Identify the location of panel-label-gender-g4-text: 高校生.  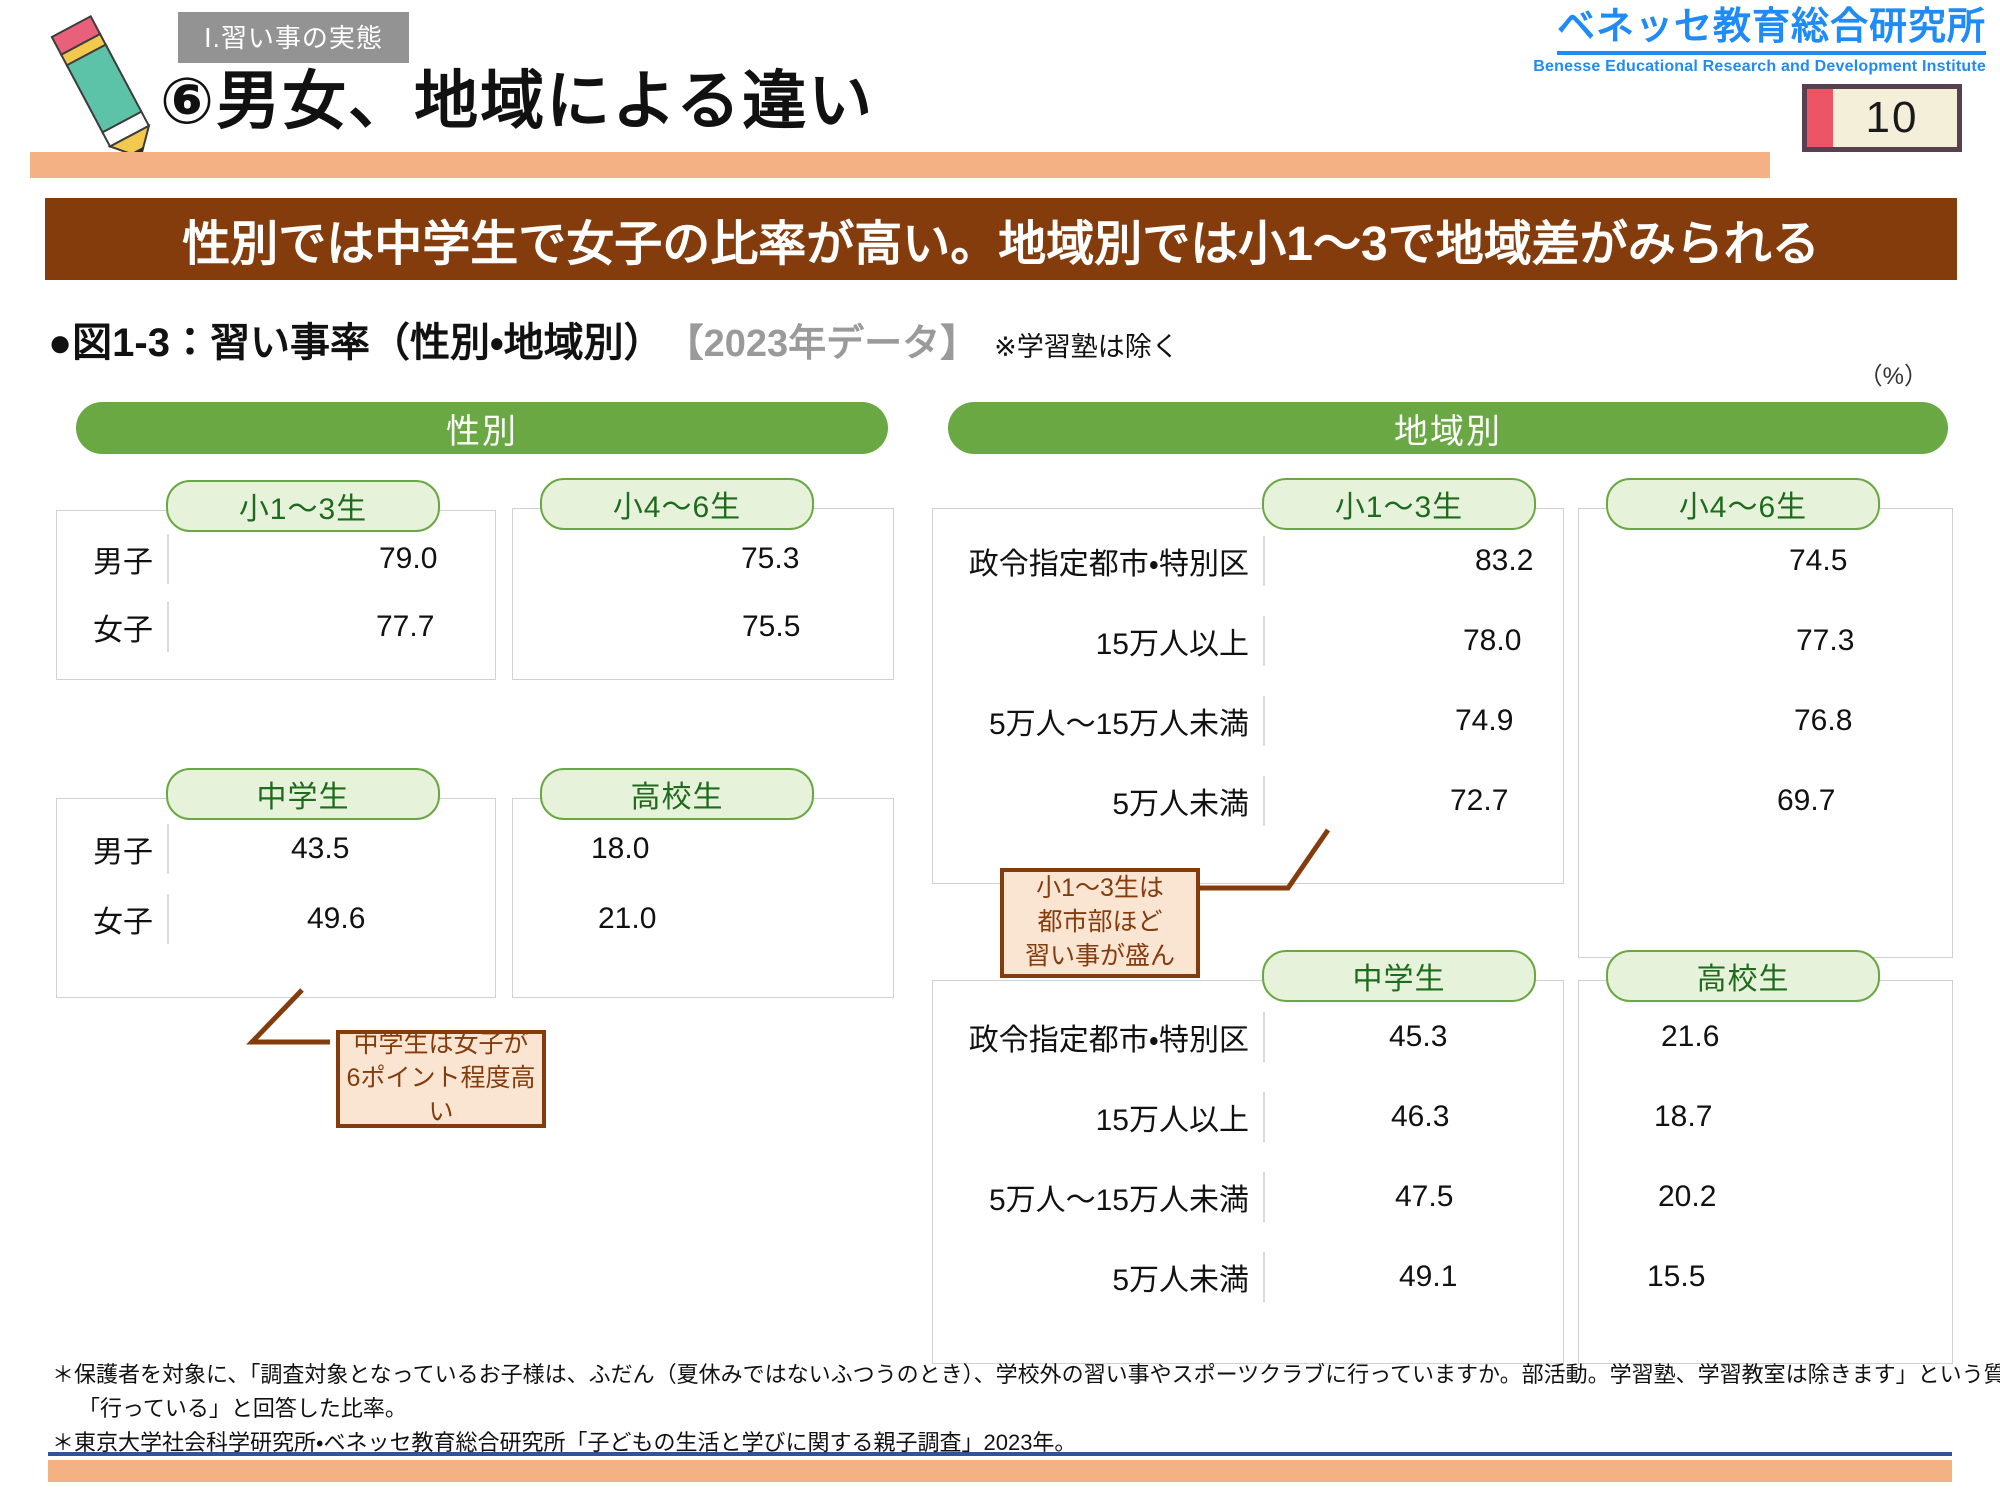
(677, 797).